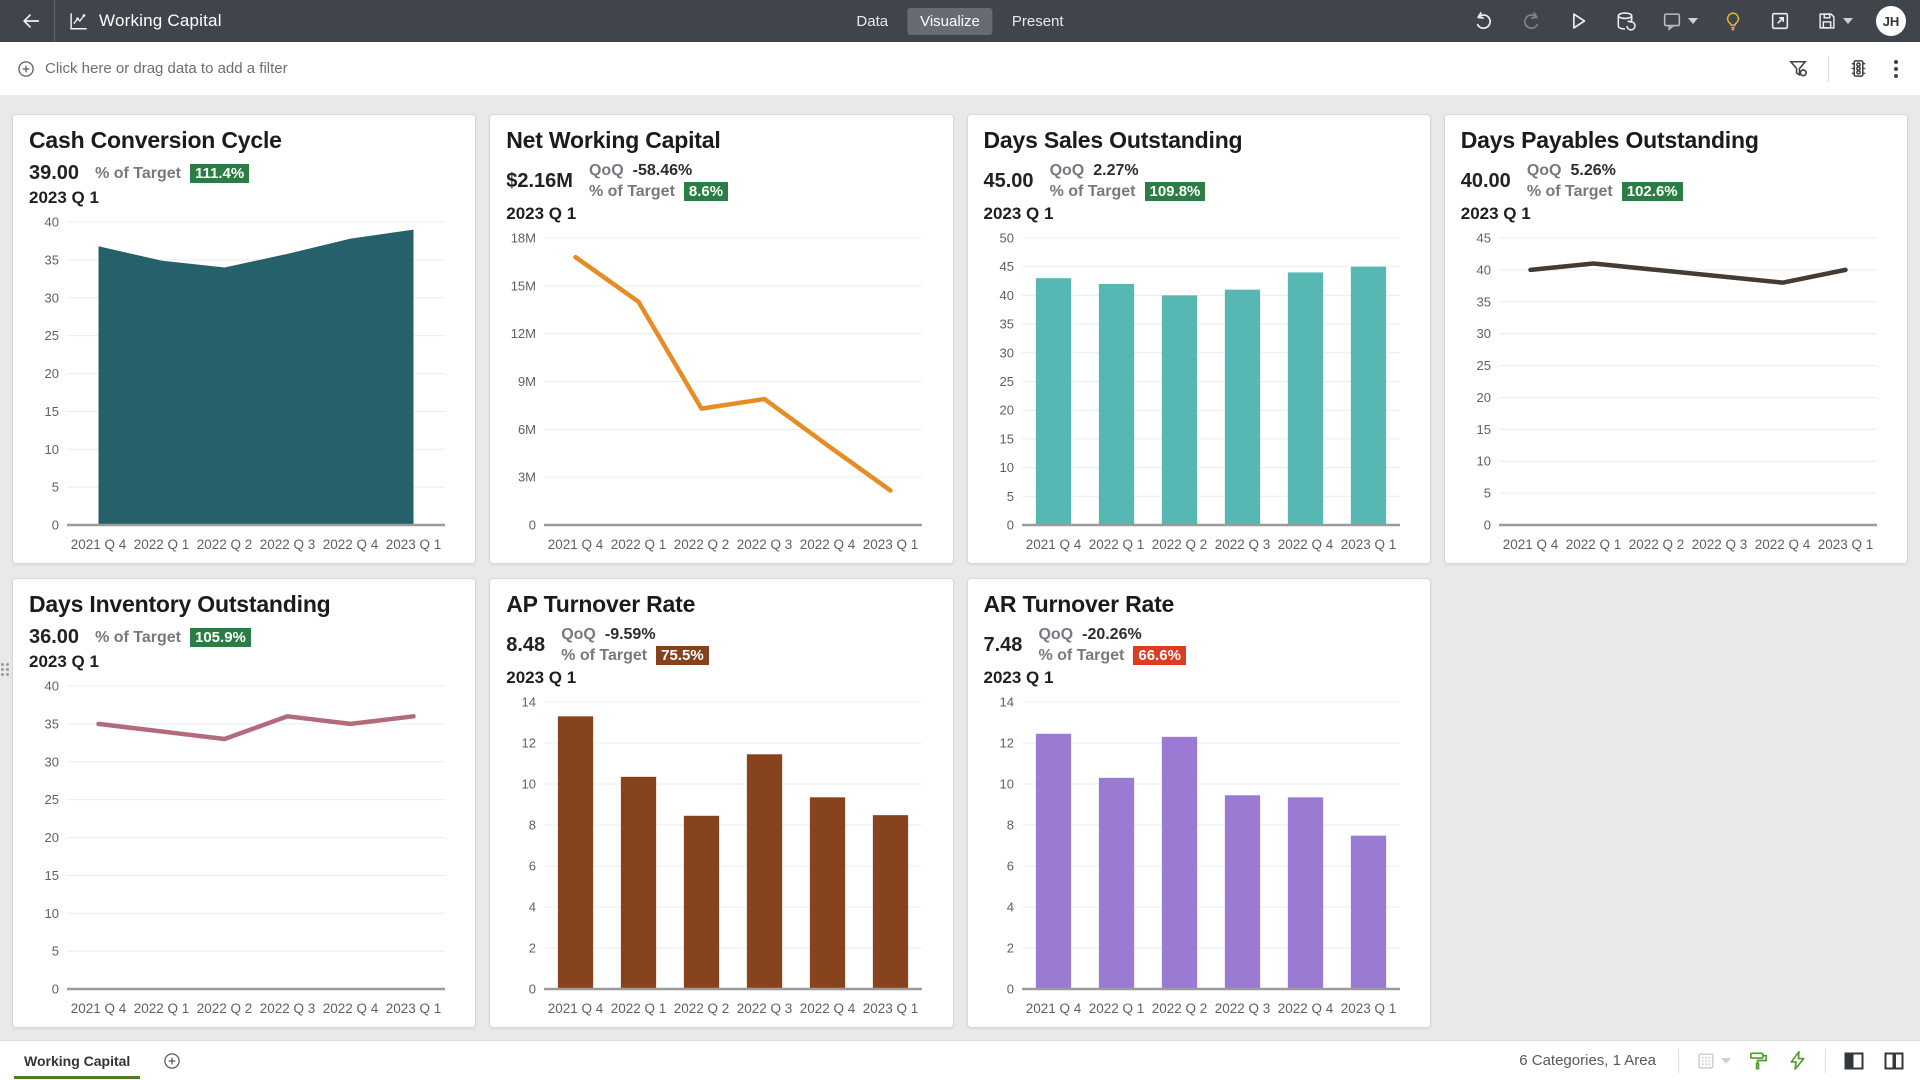 This screenshot has width=1920, height=1080. I want to click on top-bar: Working Capital Data Visualize Present, so click(960, 21).